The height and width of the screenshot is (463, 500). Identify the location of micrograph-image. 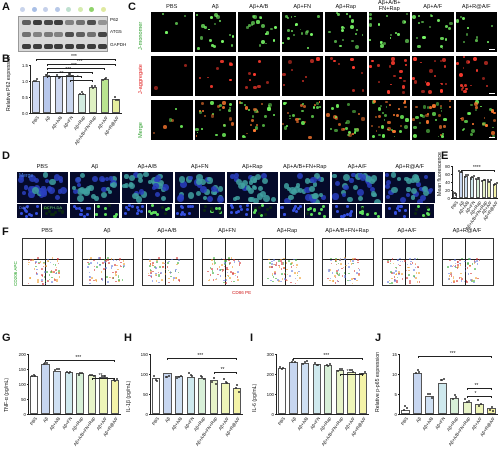
(346, 32).